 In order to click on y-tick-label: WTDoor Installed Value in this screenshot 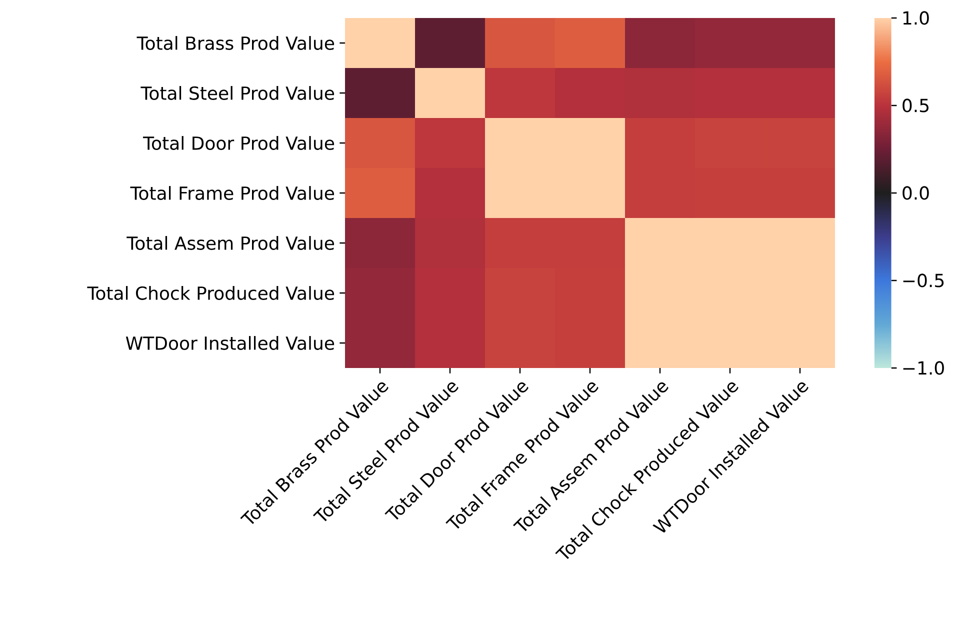, I will do `click(230, 343)`.